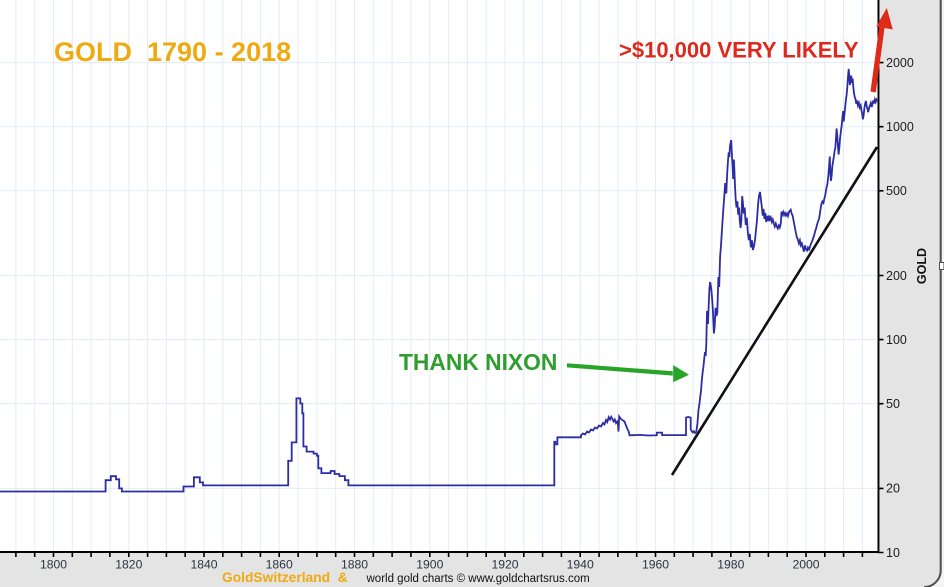  I want to click on svg-text: 1000, so click(900, 127).